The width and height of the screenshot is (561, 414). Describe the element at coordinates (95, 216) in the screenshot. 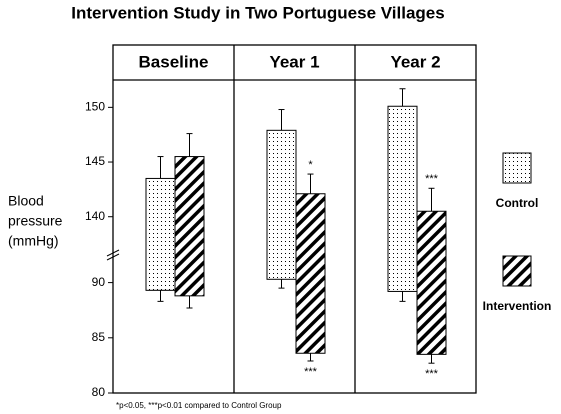

I see `y-tick-label: 140` at that location.